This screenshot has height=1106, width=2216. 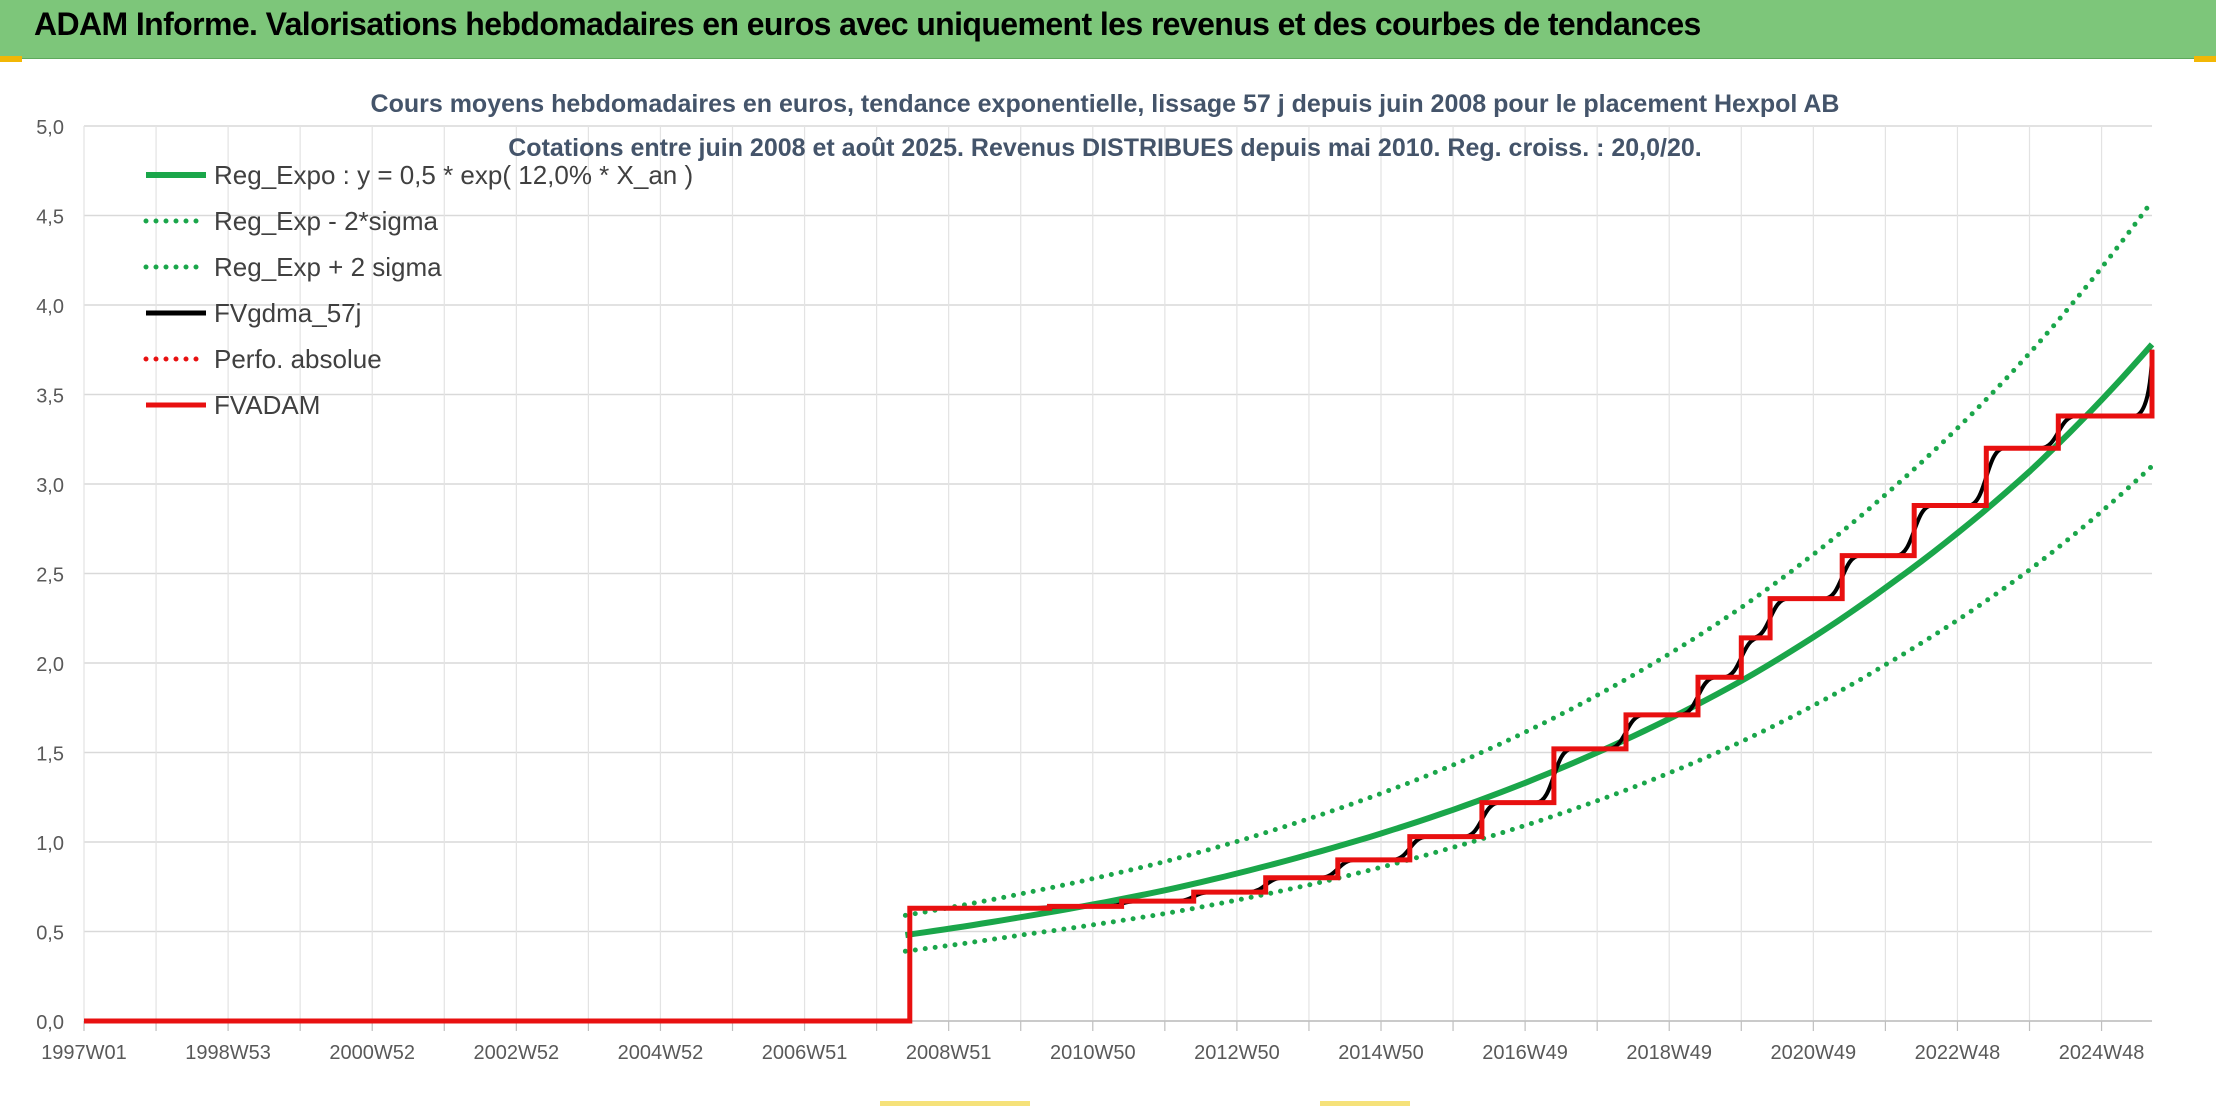 I want to click on corner-mark-right, so click(x=2205, y=59).